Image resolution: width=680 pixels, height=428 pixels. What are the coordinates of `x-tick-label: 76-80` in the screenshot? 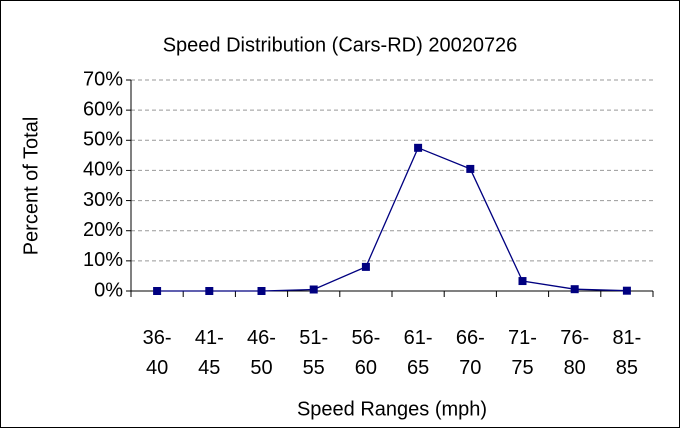 It's located at (575, 353).